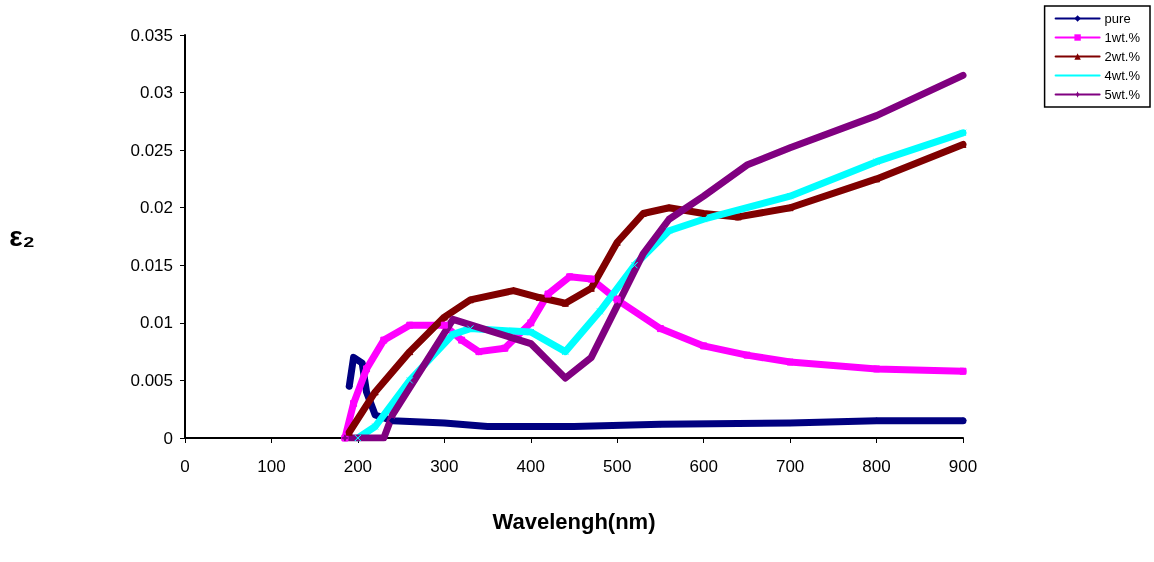 The height and width of the screenshot is (562, 1154). What do you see at coordinates (530, 466) in the screenshot?
I see `x-tick-label: 400` at bounding box center [530, 466].